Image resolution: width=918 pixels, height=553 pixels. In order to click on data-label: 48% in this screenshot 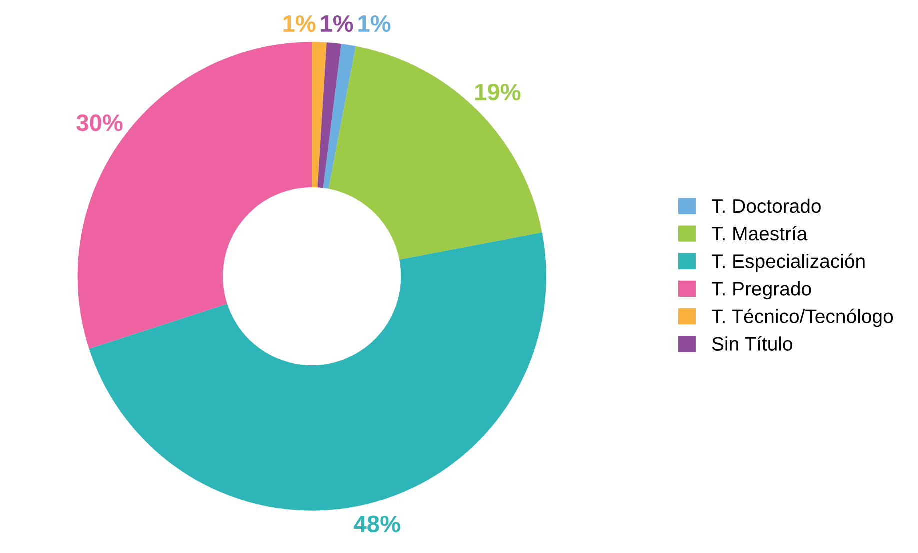, I will do `click(377, 524)`.